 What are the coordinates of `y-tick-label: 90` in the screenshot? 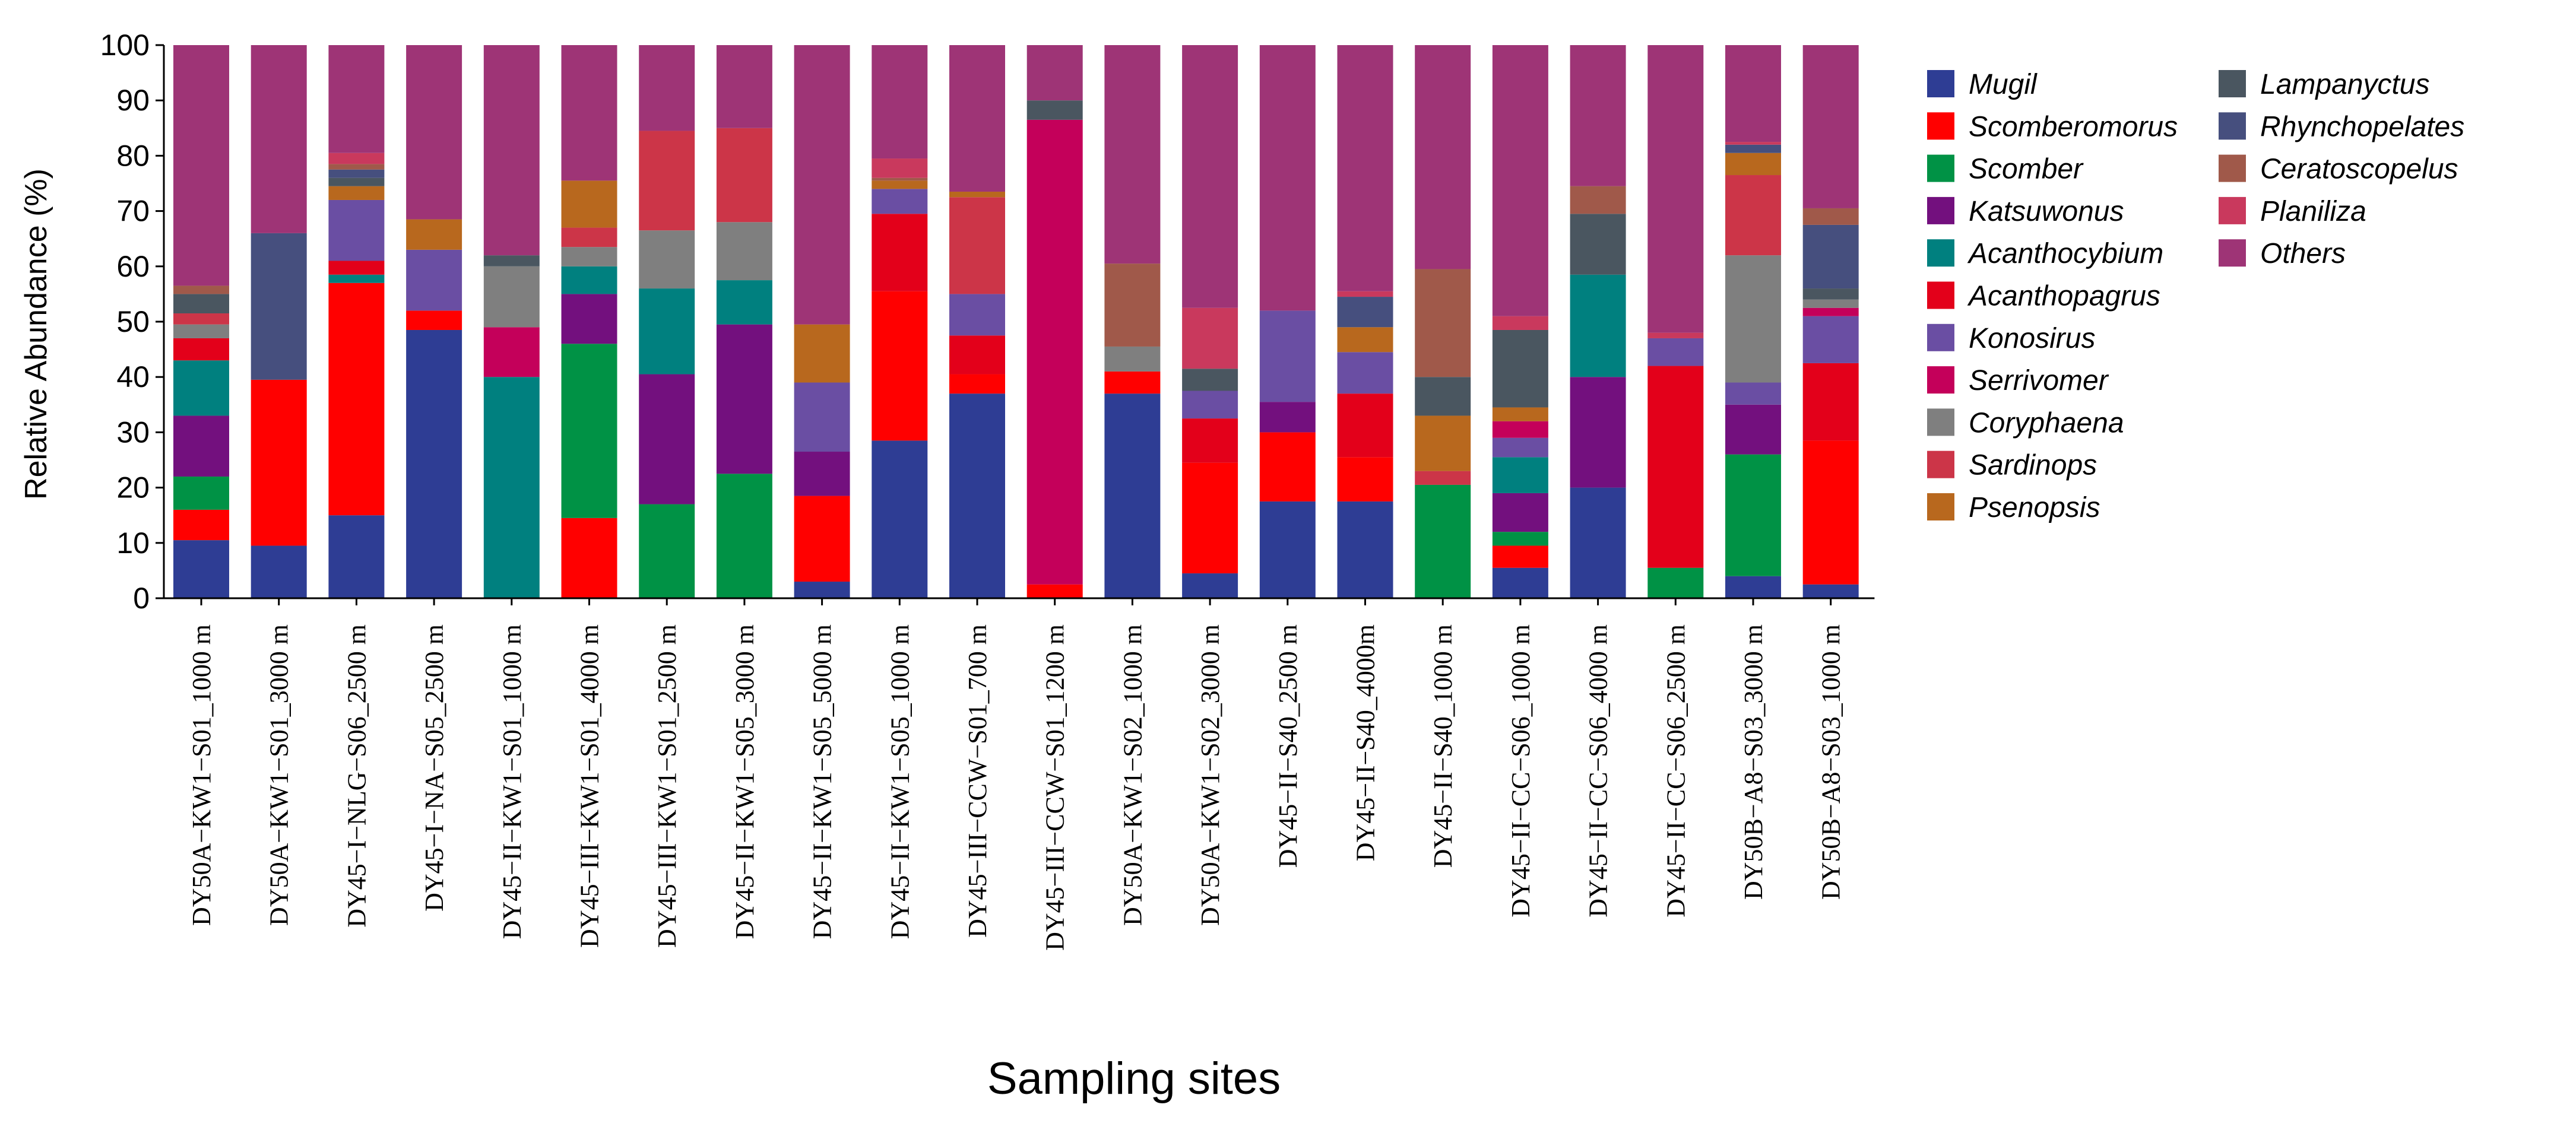 It's located at (133, 101).